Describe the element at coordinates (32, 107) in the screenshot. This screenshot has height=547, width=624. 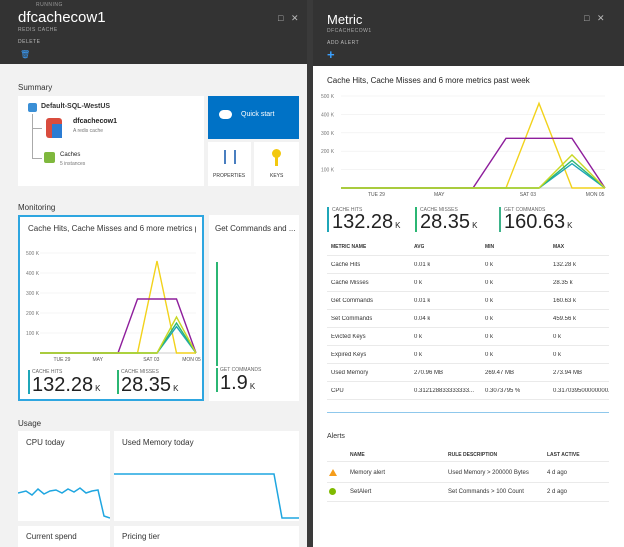
I see `resource-group-icon` at that location.